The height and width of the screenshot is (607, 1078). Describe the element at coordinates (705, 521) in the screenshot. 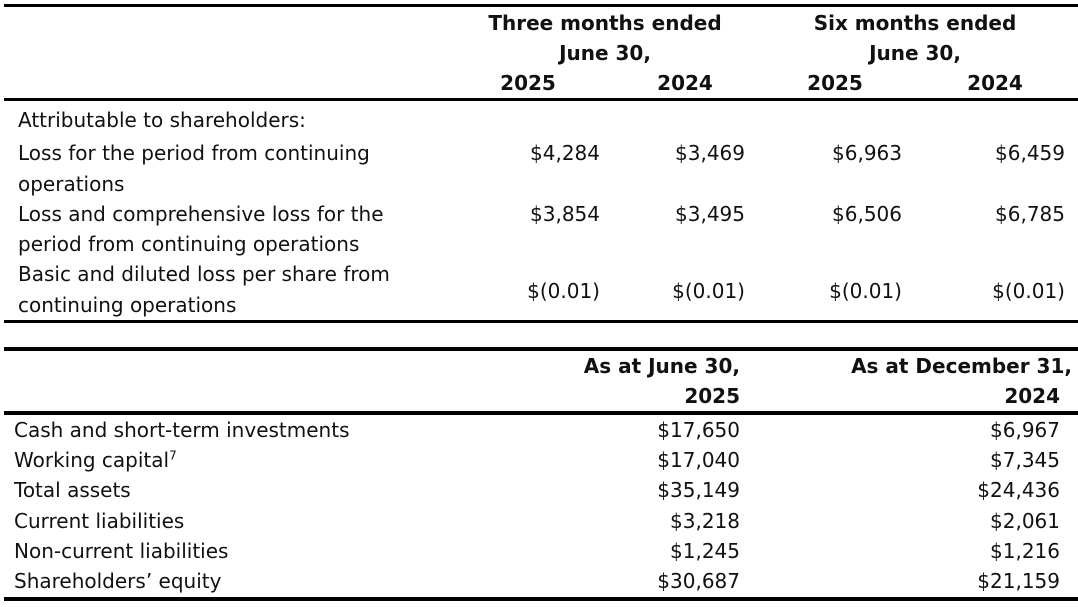

I see `value-june-2025: $3,218` at that location.